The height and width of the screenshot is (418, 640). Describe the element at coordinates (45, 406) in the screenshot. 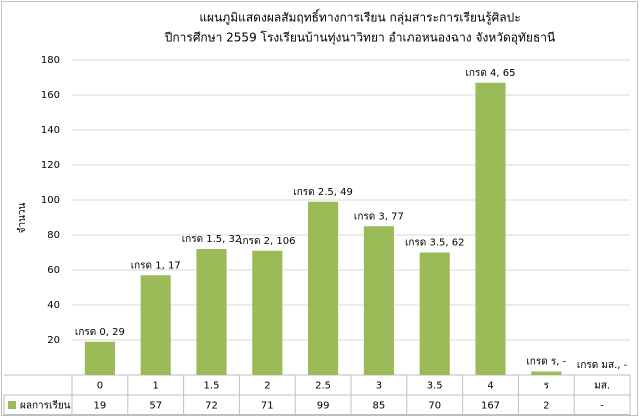

I see `legend-label: ผลการเรียน` at that location.